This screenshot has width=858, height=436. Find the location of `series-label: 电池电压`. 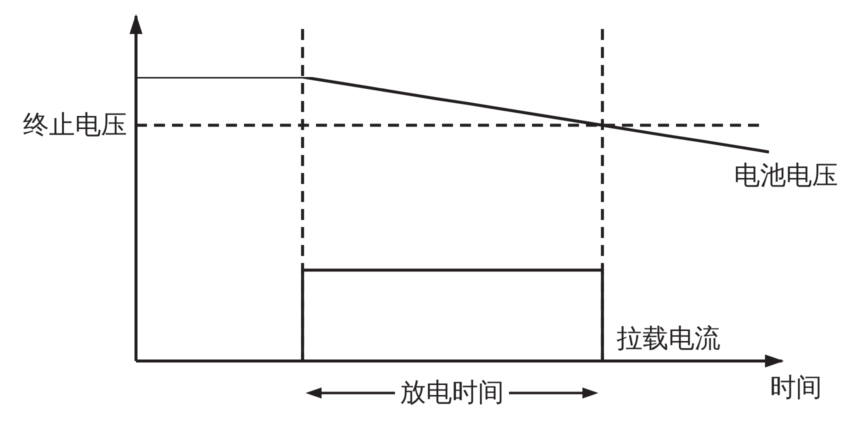

series-label: 电池电压 is located at coordinates (786, 175).